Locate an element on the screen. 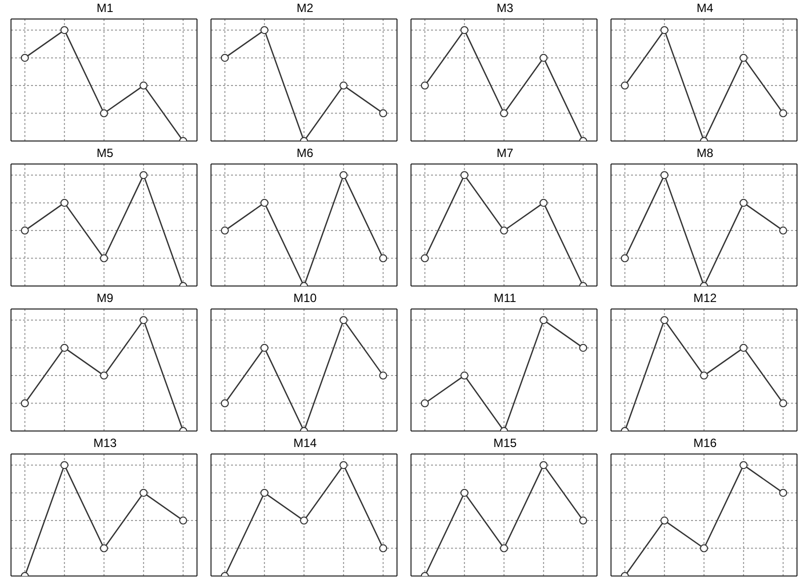 The image size is (805, 582). chart-title: M10 is located at coordinates (305, 298).